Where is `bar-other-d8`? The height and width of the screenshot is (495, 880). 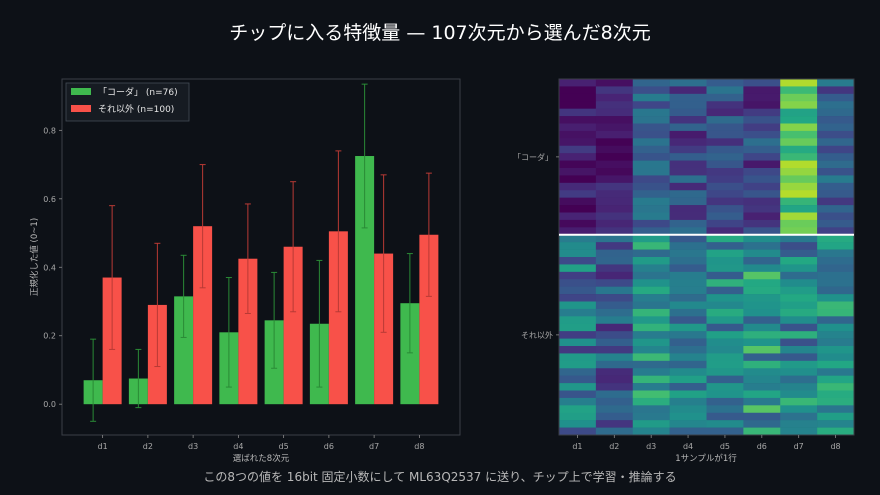 bar-other-d8 is located at coordinates (429, 319).